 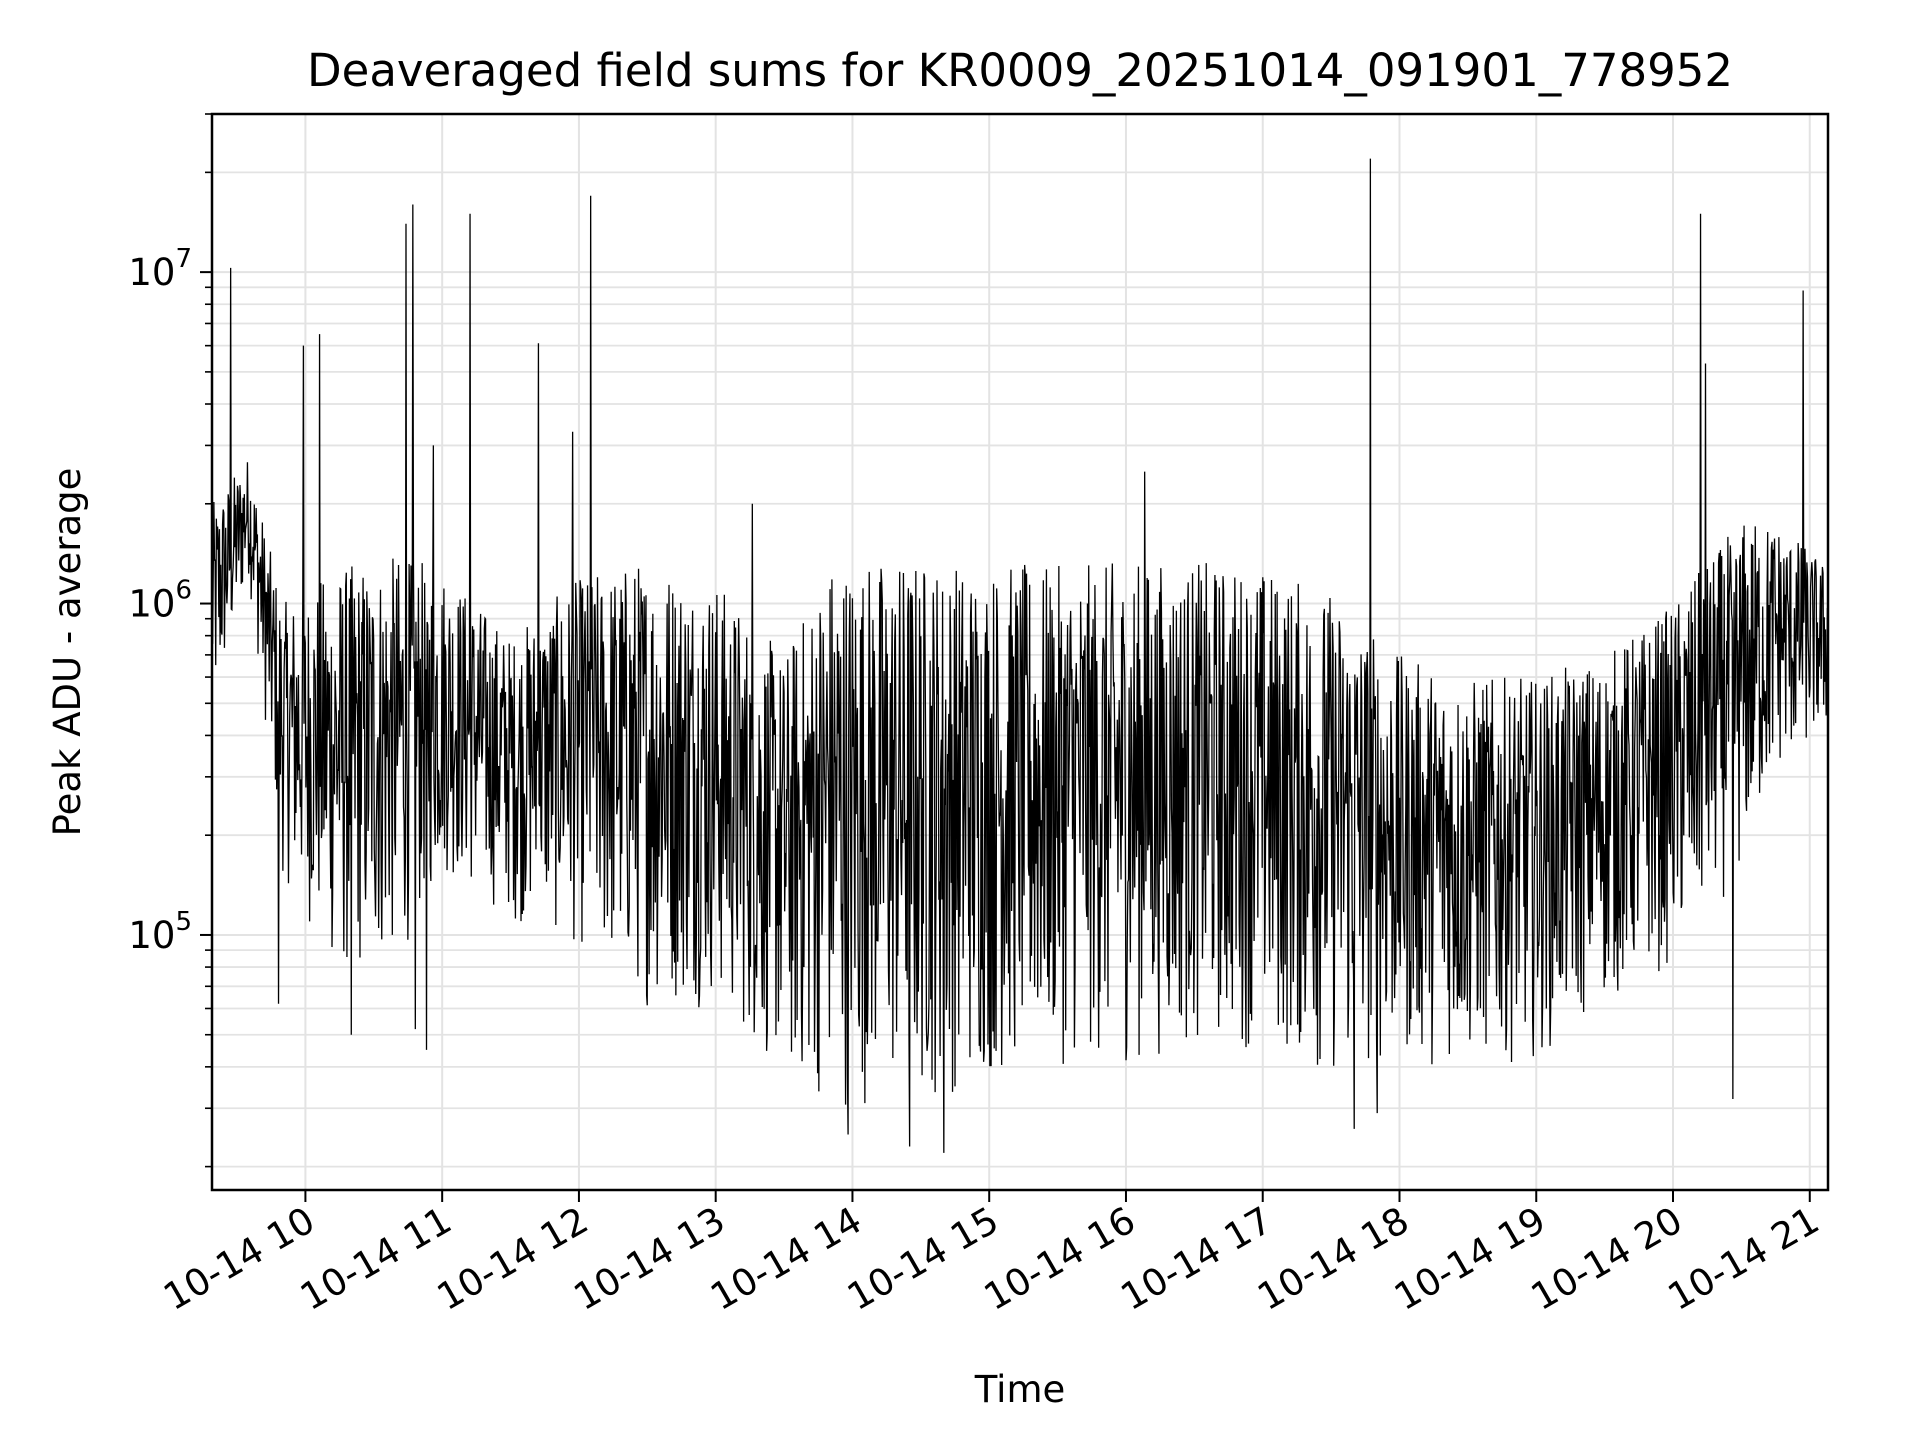 I want to click on y-axis: 10⁵ 10⁶ 10⁷, so click(x=170, y=640).